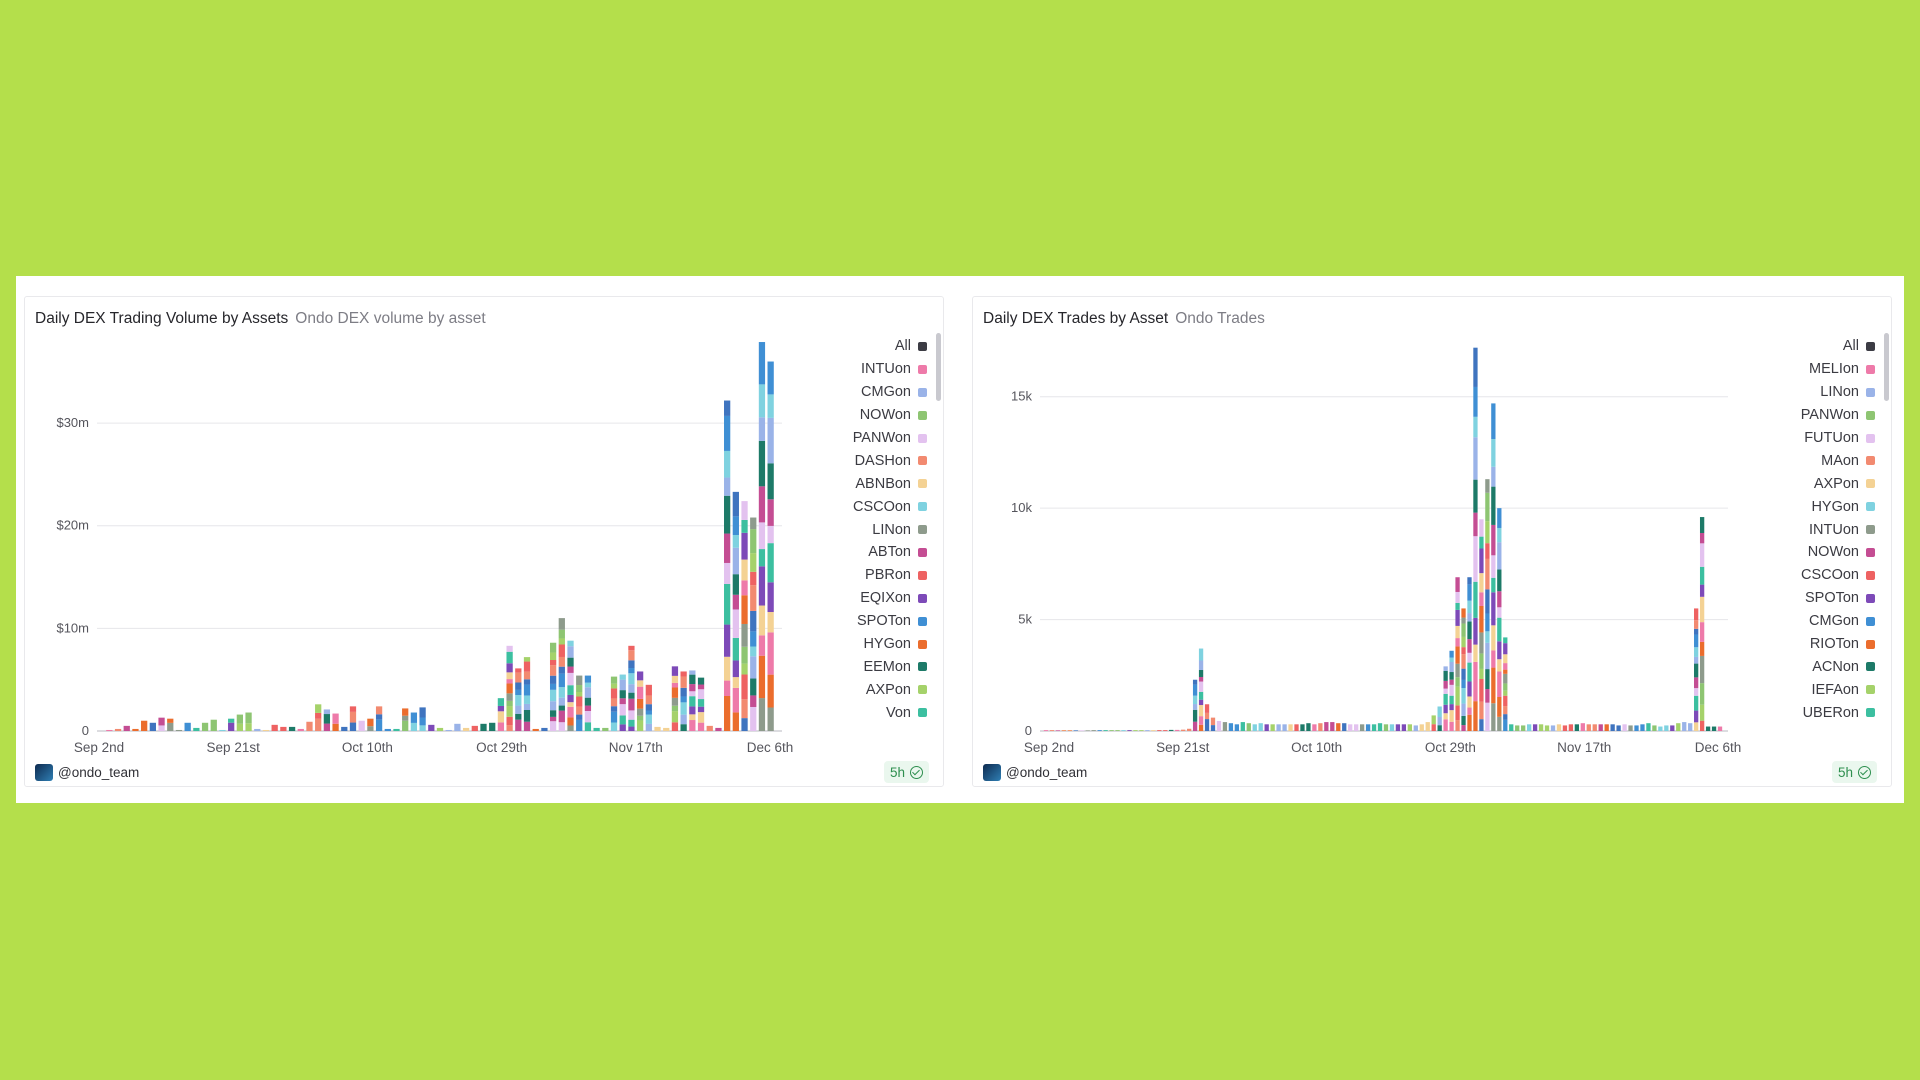 The image size is (1920, 1080). Describe the element at coordinates (1815, 689) in the screenshot. I see `legend-item: IEFAon` at that location.